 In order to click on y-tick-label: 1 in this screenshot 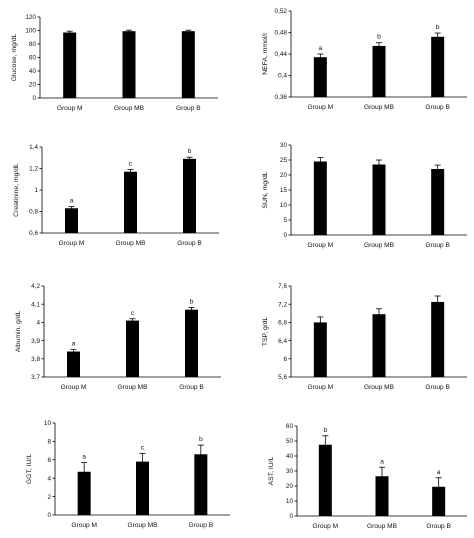, I will do `click(36, 190)`.